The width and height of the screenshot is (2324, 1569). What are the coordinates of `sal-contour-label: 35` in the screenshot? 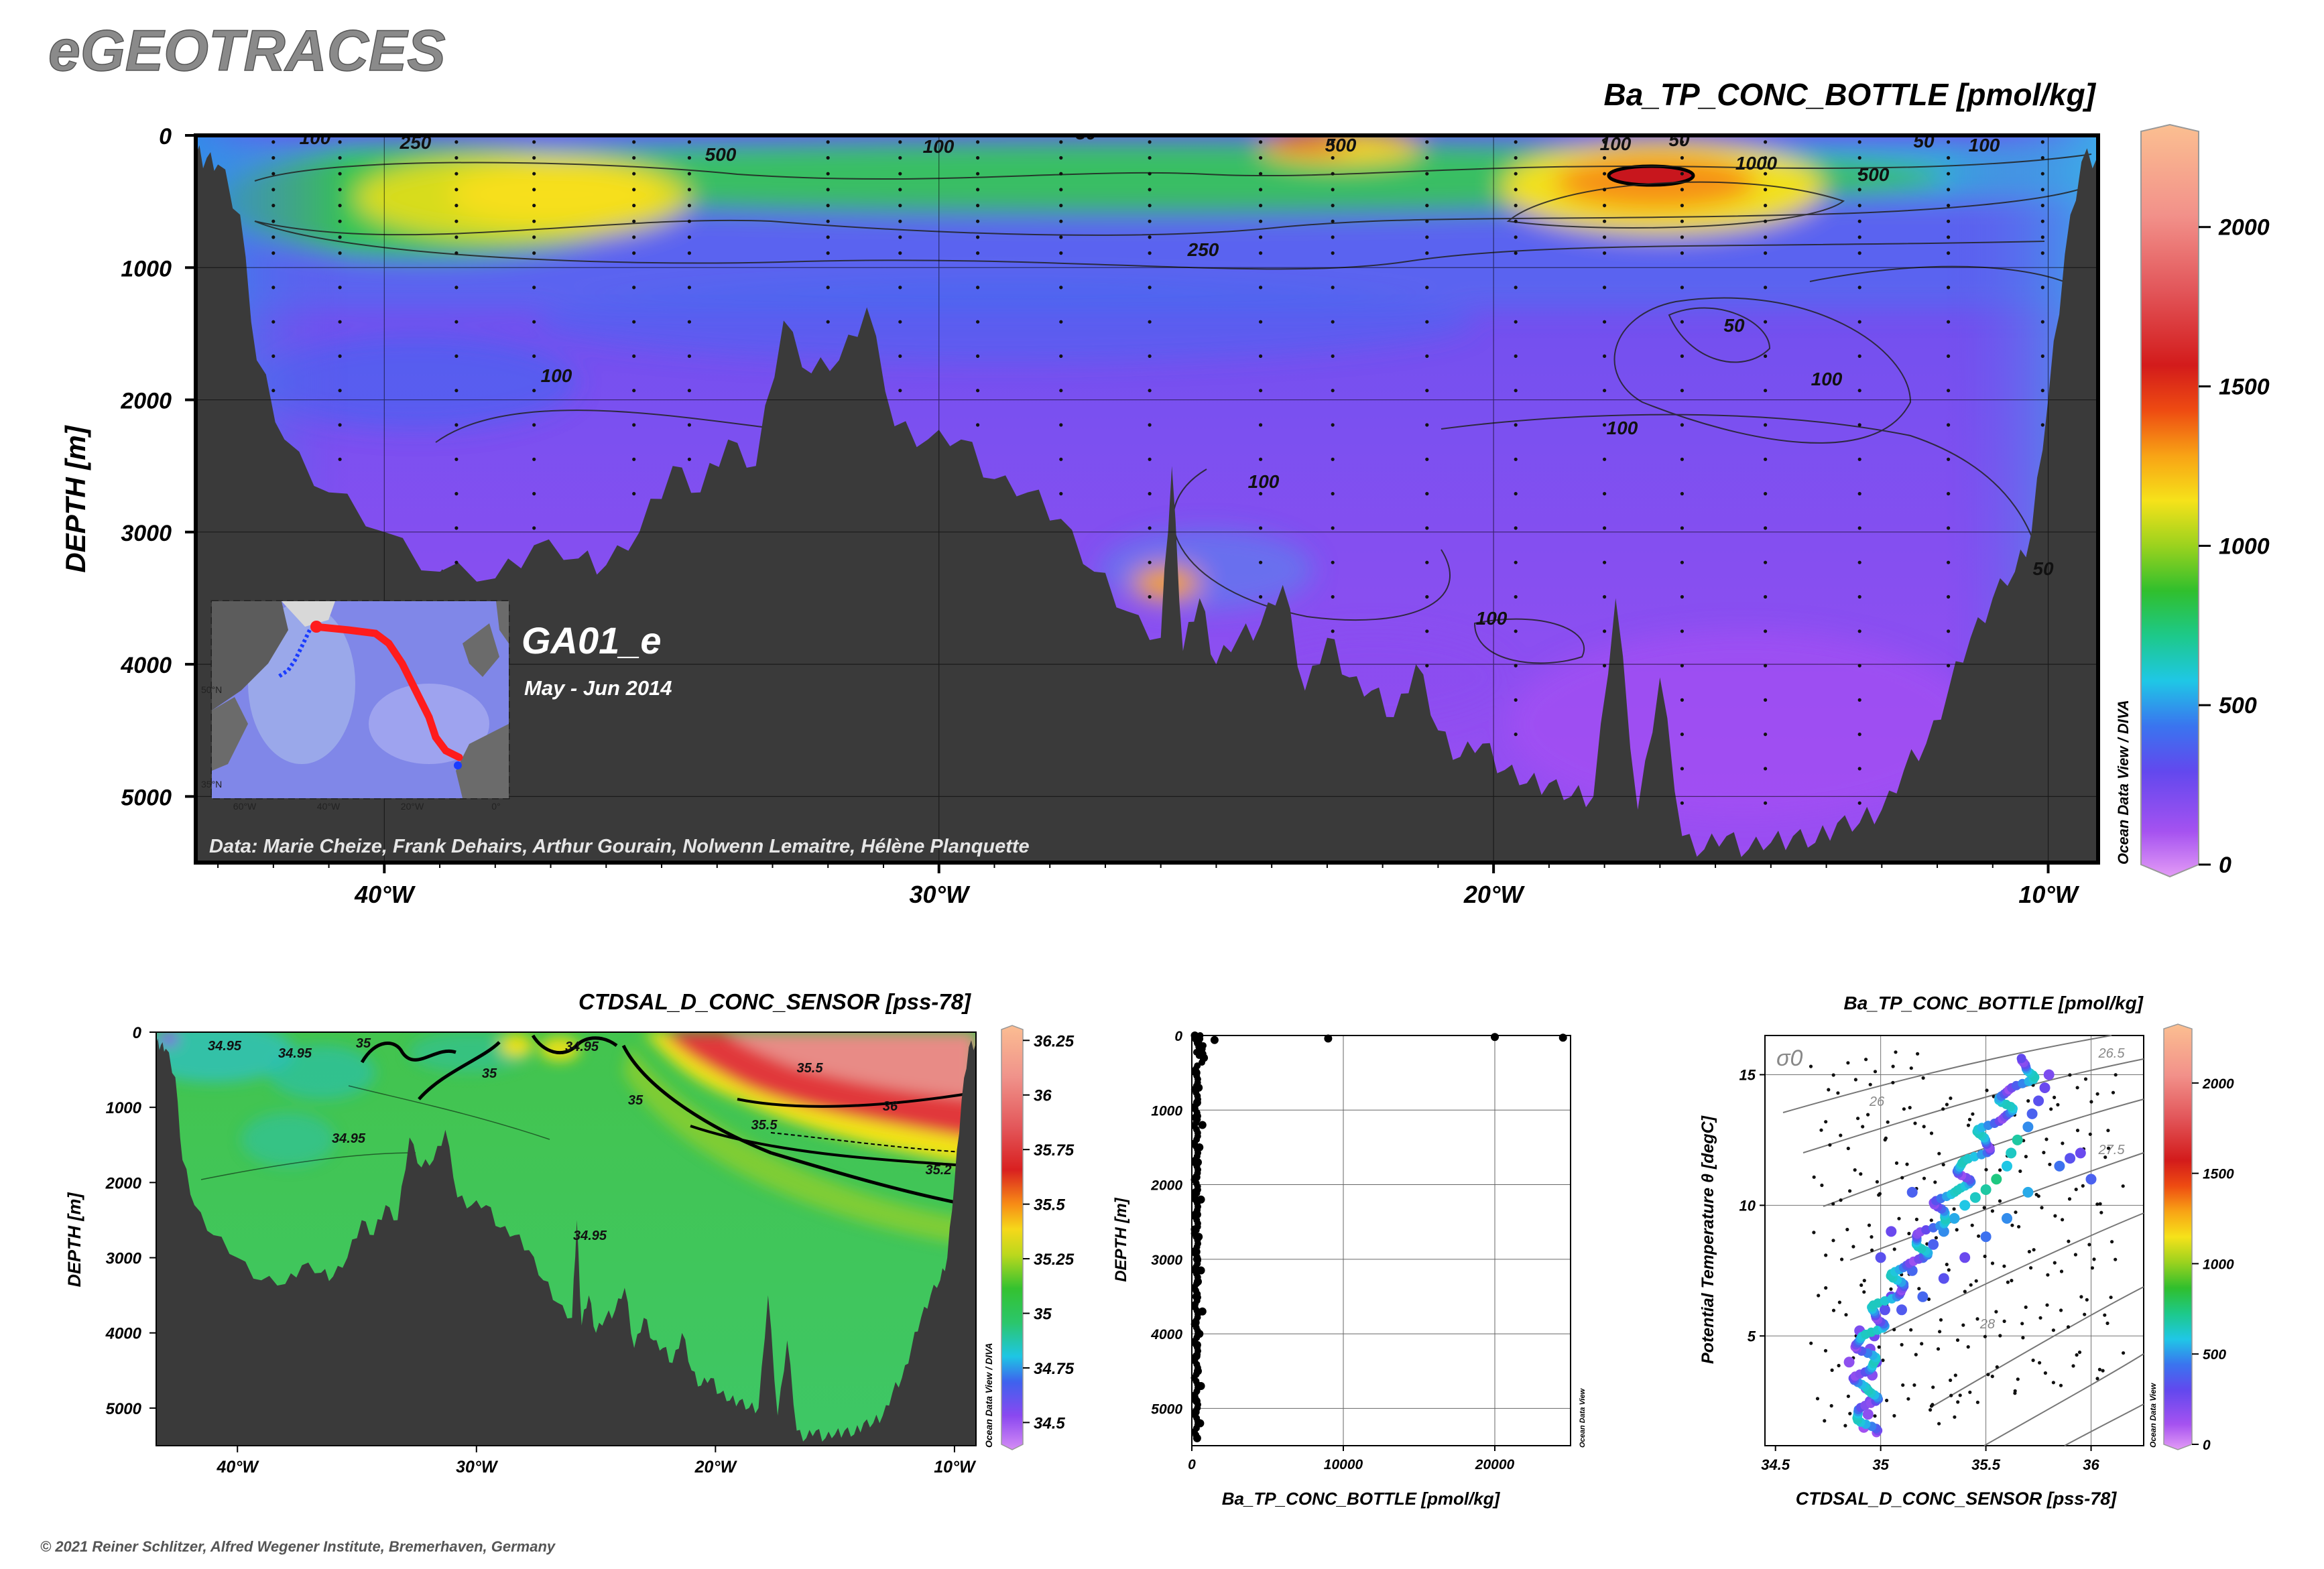 It's located at (363, 1043).